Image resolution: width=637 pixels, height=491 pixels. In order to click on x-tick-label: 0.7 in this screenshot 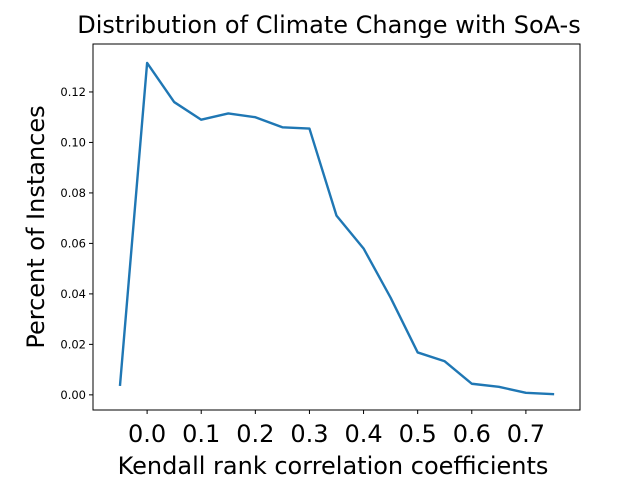, I will do `click(526, 434)`.